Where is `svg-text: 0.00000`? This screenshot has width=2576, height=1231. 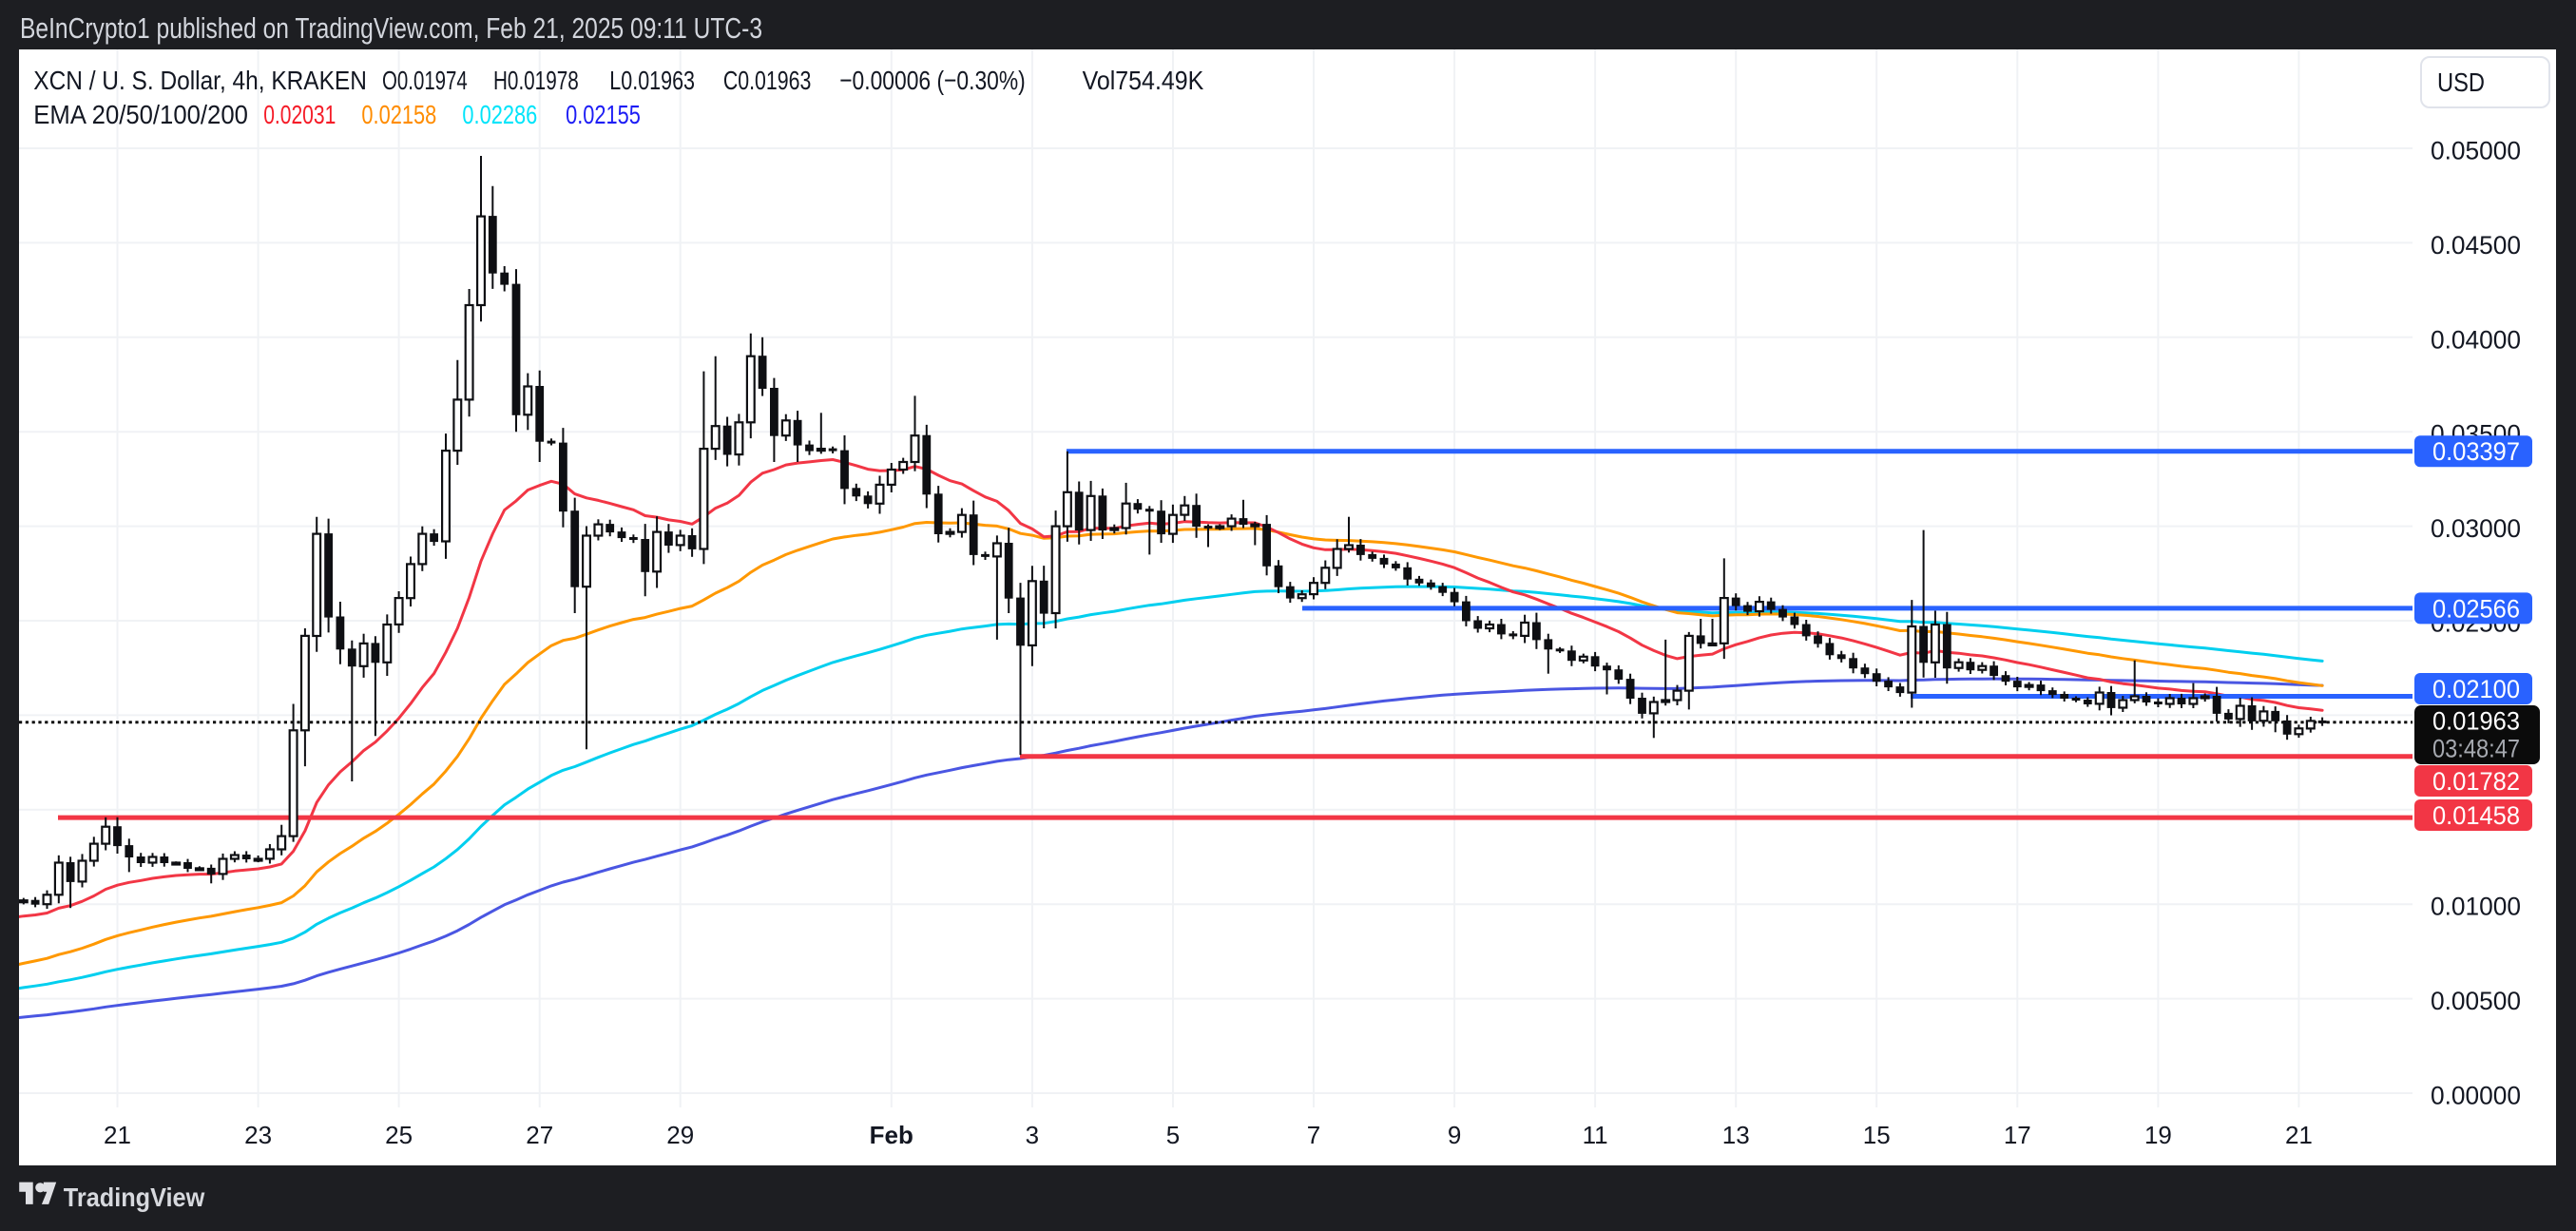
svg-text: 0.00000 is located at coordinates (2476, 1096).